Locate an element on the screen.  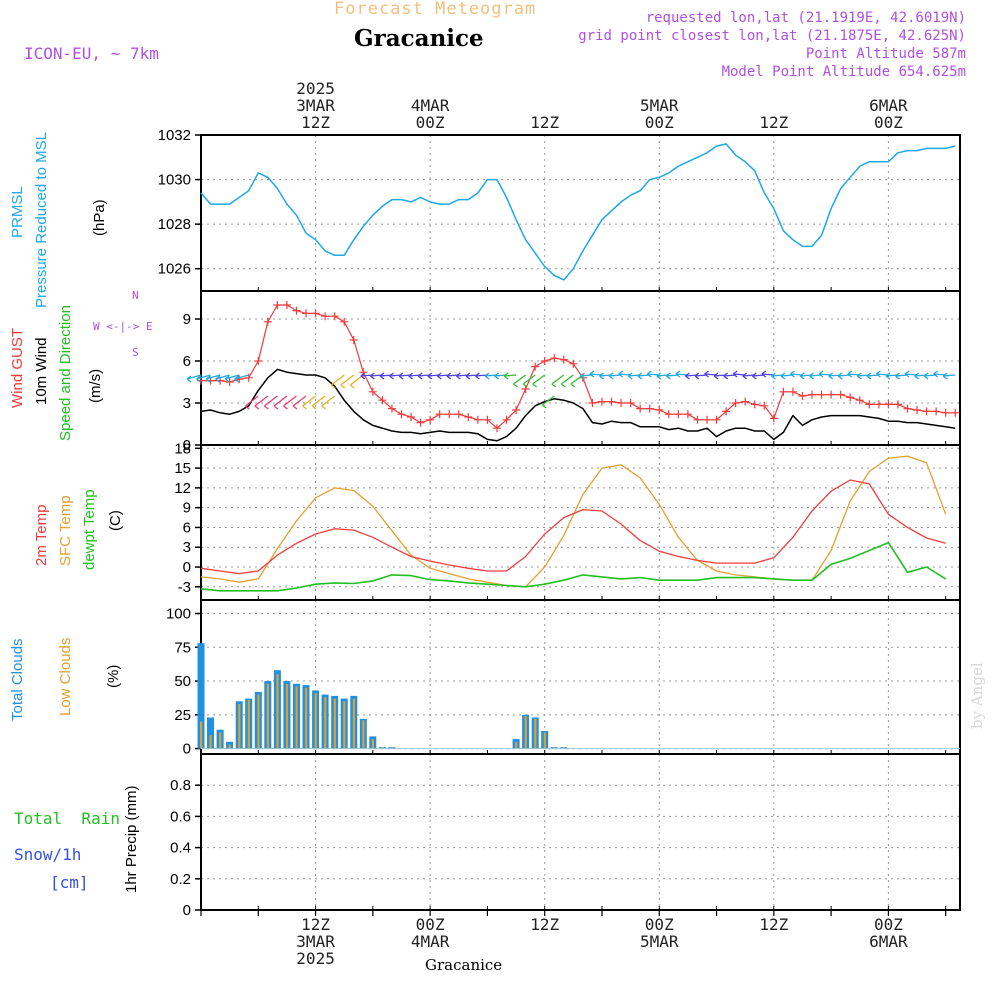
time-label-top: 2025 is located at coordinates (315, 88).